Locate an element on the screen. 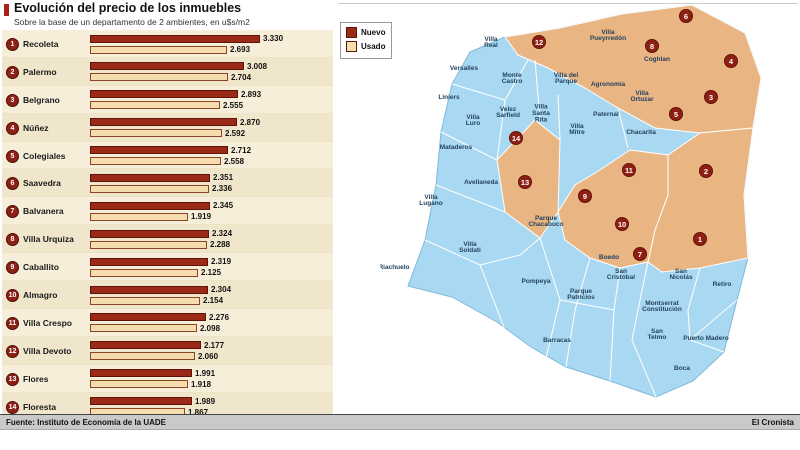 This screenshot has height=450, width=800. category-label: Balvanera is located at coordinates (43, 211).